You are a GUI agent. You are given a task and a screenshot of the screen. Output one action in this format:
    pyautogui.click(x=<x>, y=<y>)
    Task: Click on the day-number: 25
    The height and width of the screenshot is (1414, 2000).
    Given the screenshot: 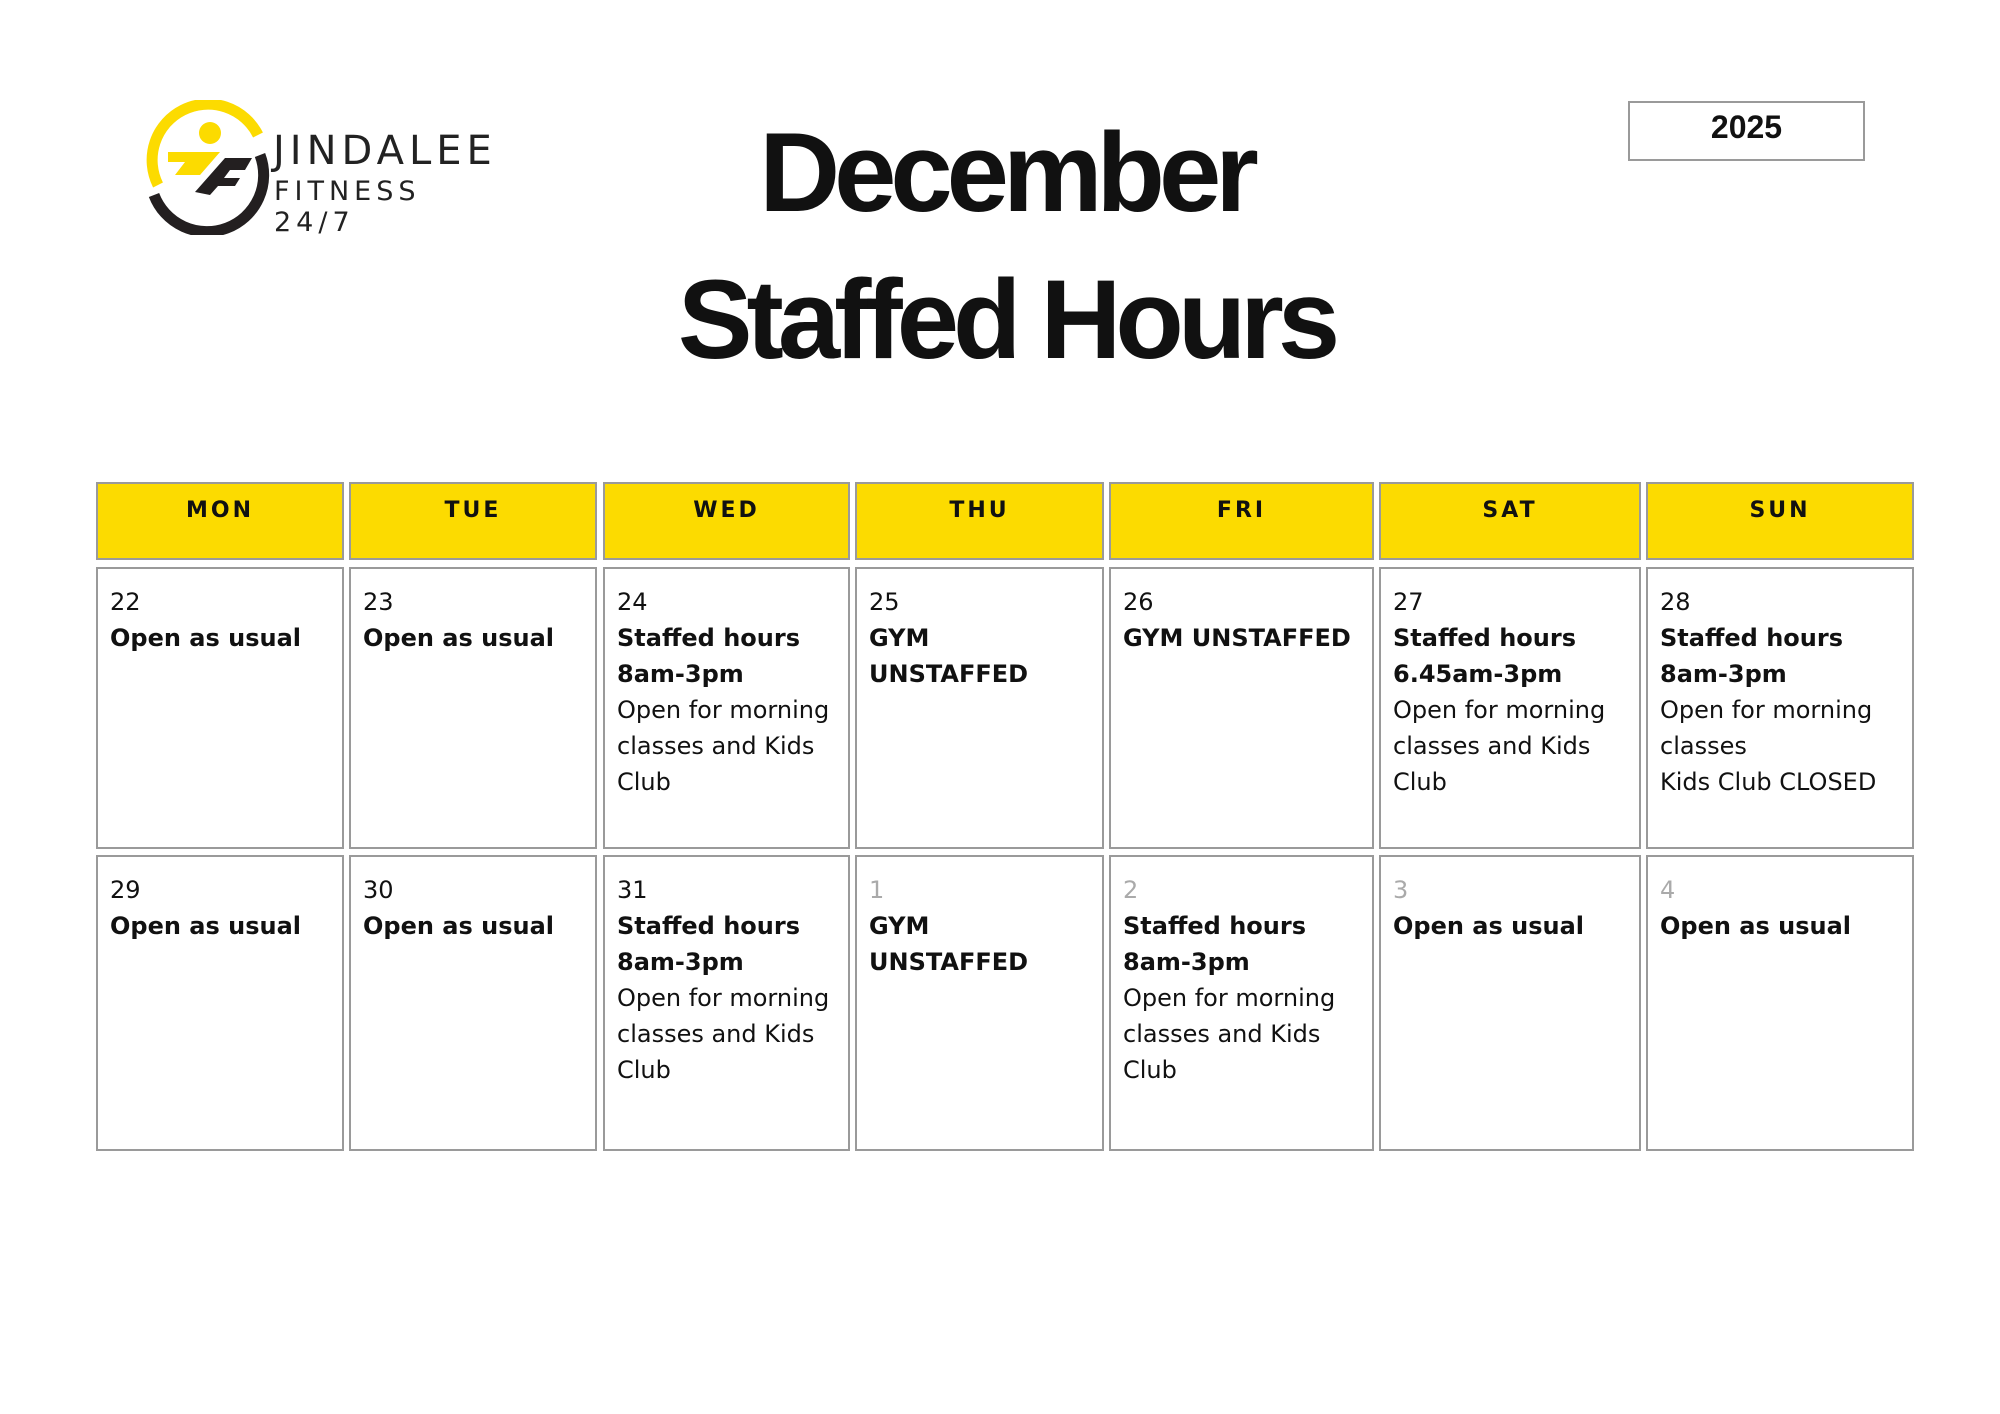 What is the action you would take?
    pyautogui.click(x=884, y=602)
    